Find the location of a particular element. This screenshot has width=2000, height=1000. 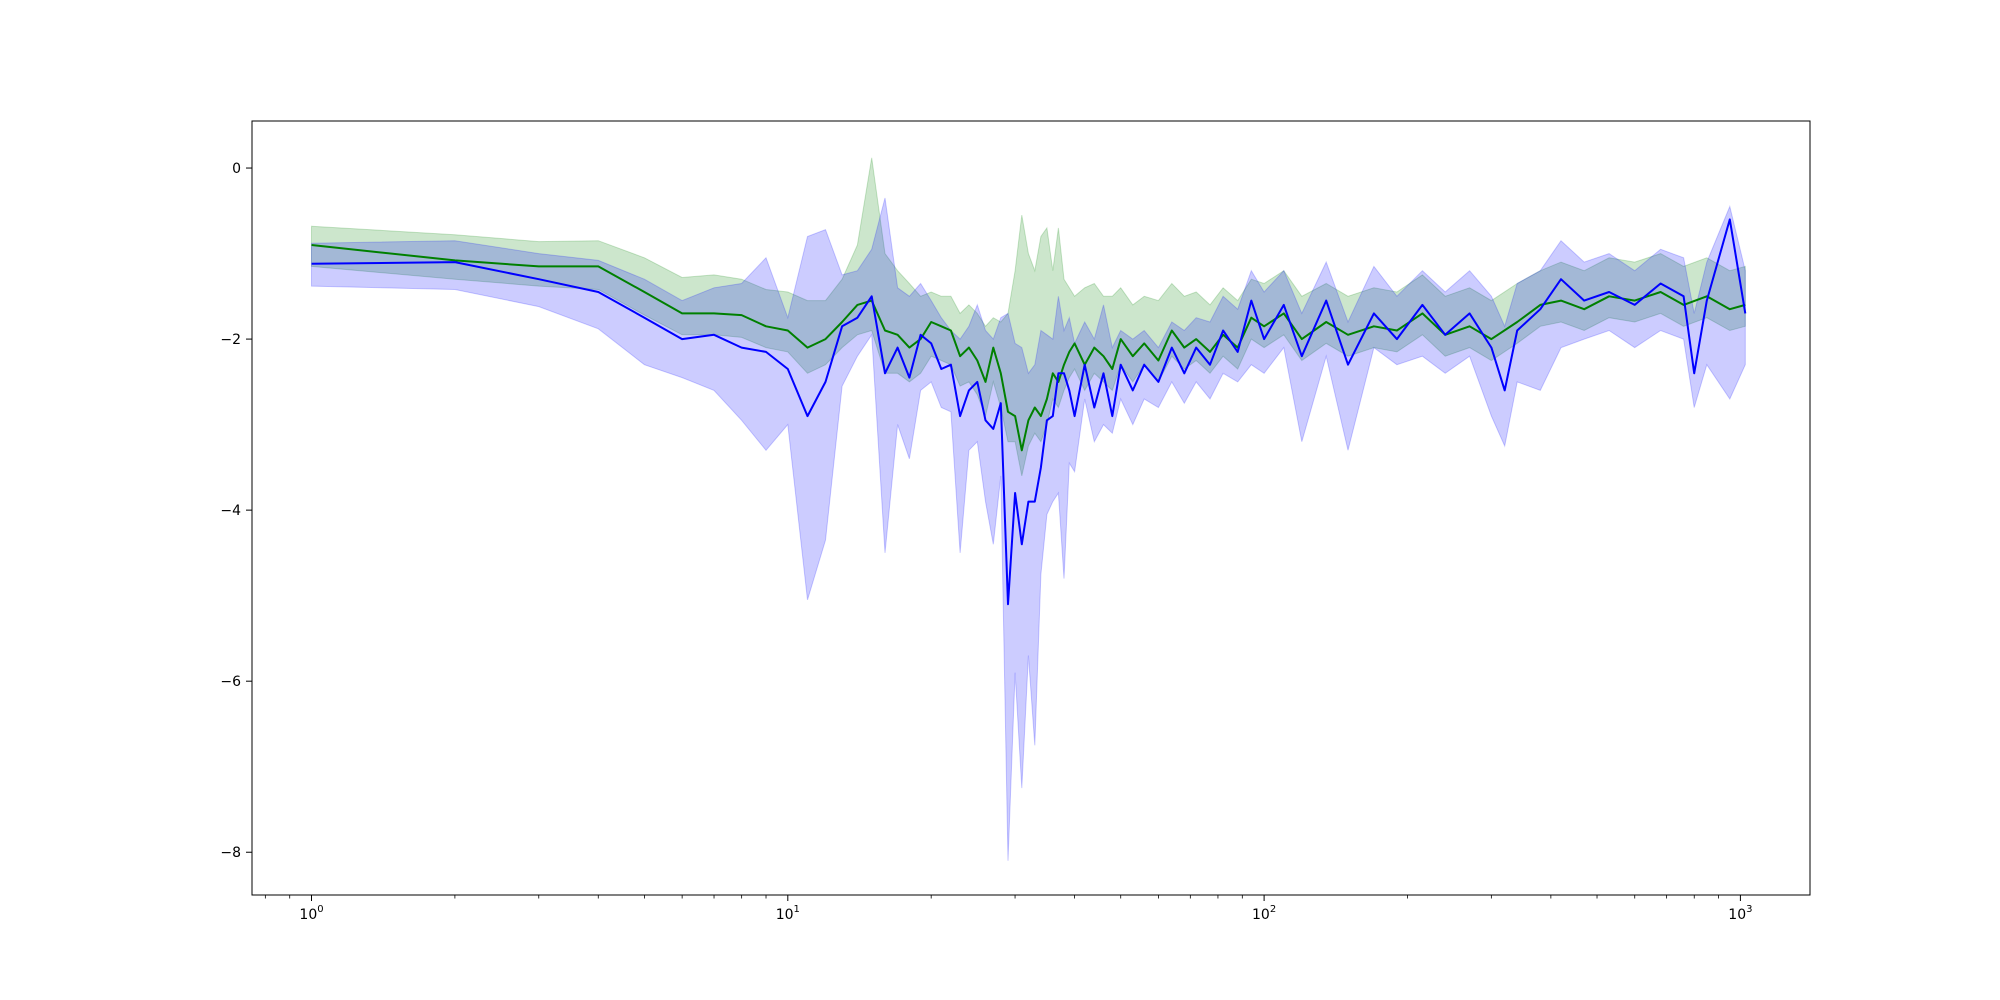

x-axis: 10⁰ 10¹ 10² 10³ is located at coordinates (1008, 909).